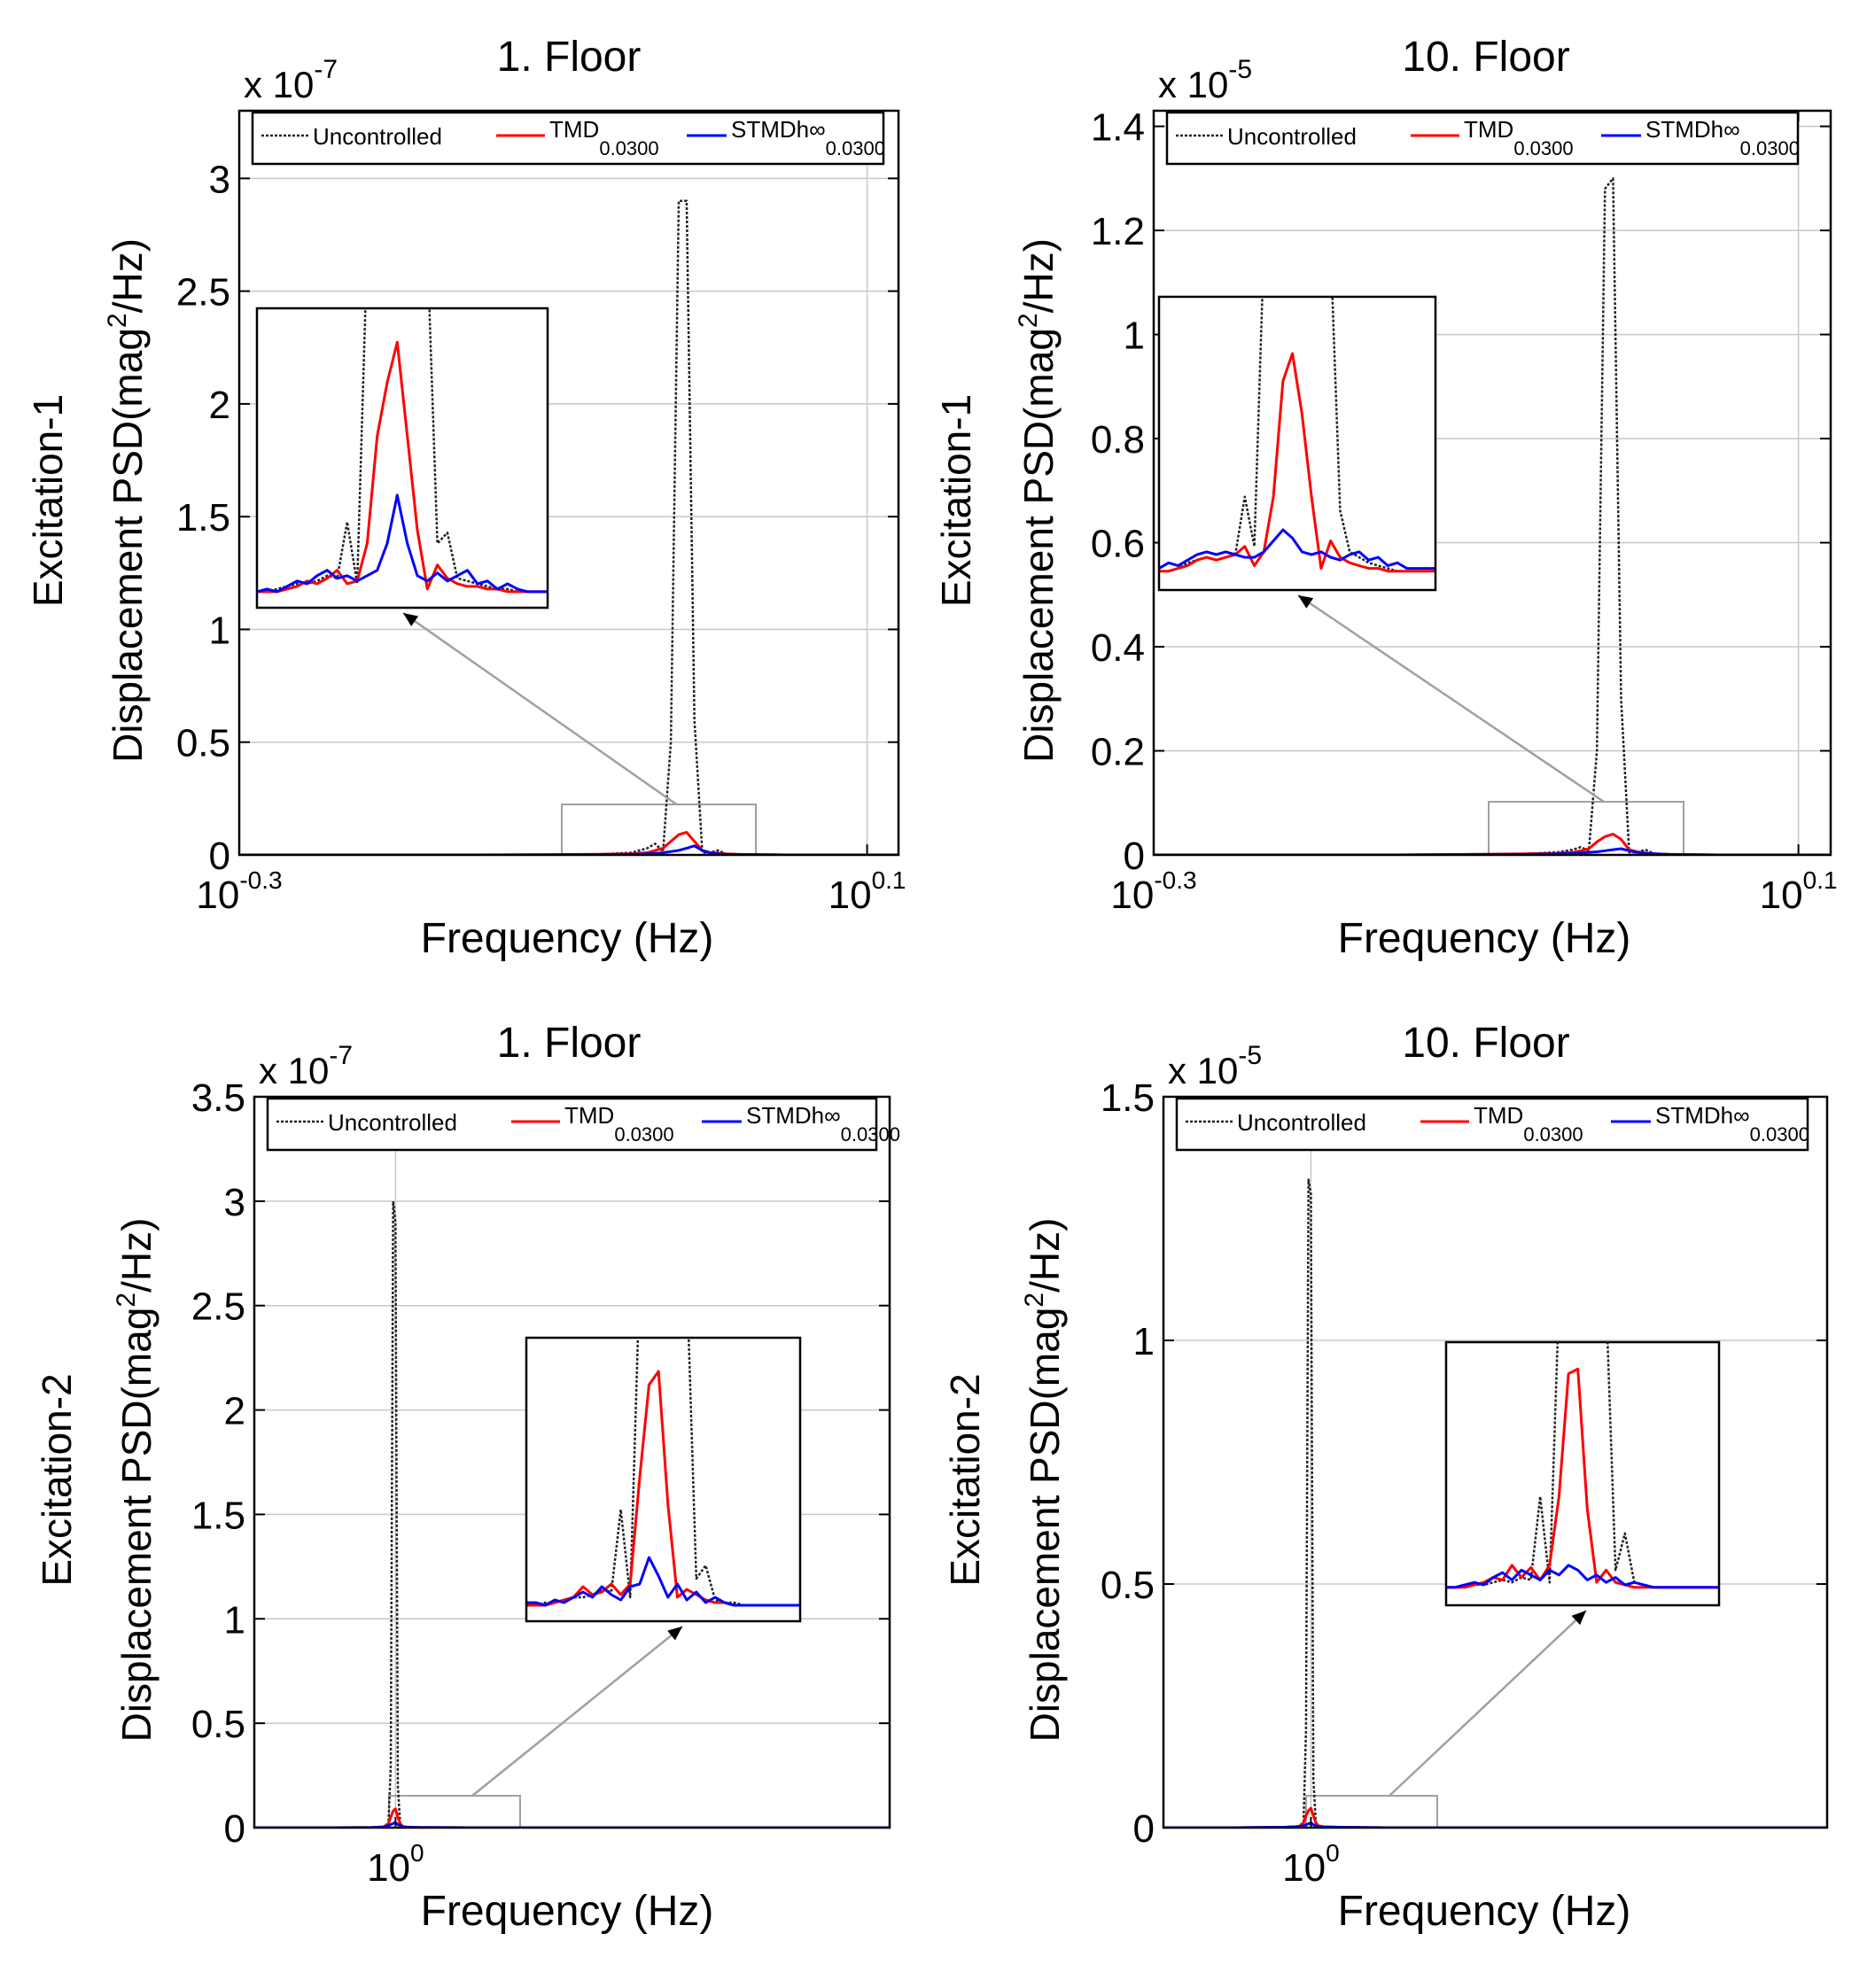 Image resolution: width=1867 pixels, height=1988 pixels. Describe the element at coordinates (1118, 440) in the screenshot. I see `y-tick-label: 0.8` at that location.